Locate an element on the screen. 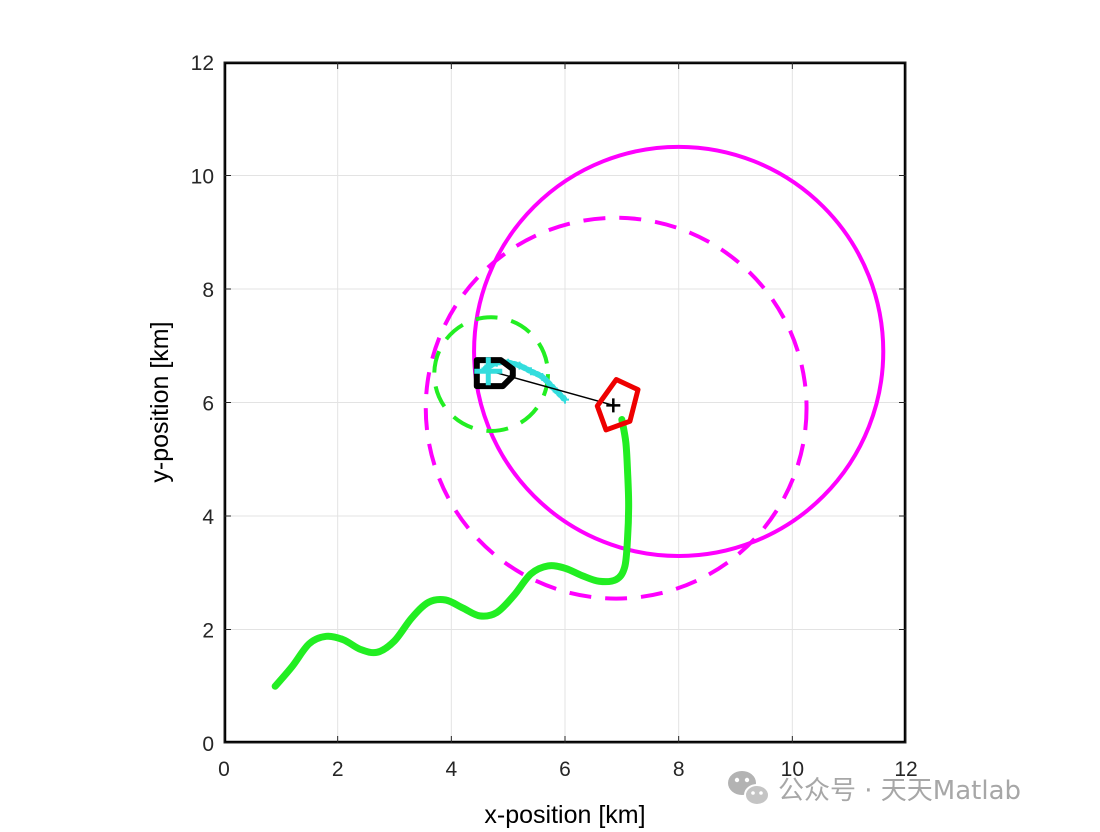 The width and height of the screenshot is (1100, 832). y-tick-label: 0 is located at coordinates (208, 744).